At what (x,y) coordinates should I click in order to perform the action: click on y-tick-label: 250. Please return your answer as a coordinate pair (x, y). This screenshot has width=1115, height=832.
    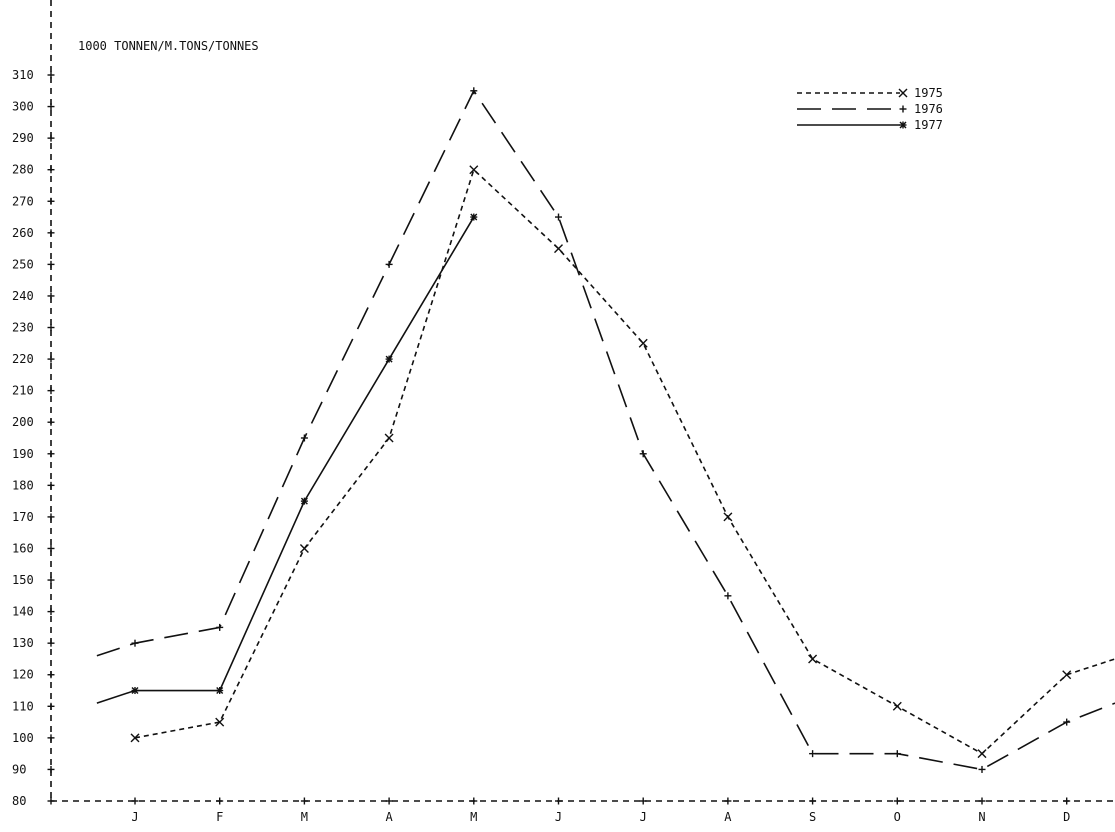
    Looking at the image, I should click on (23, 264).